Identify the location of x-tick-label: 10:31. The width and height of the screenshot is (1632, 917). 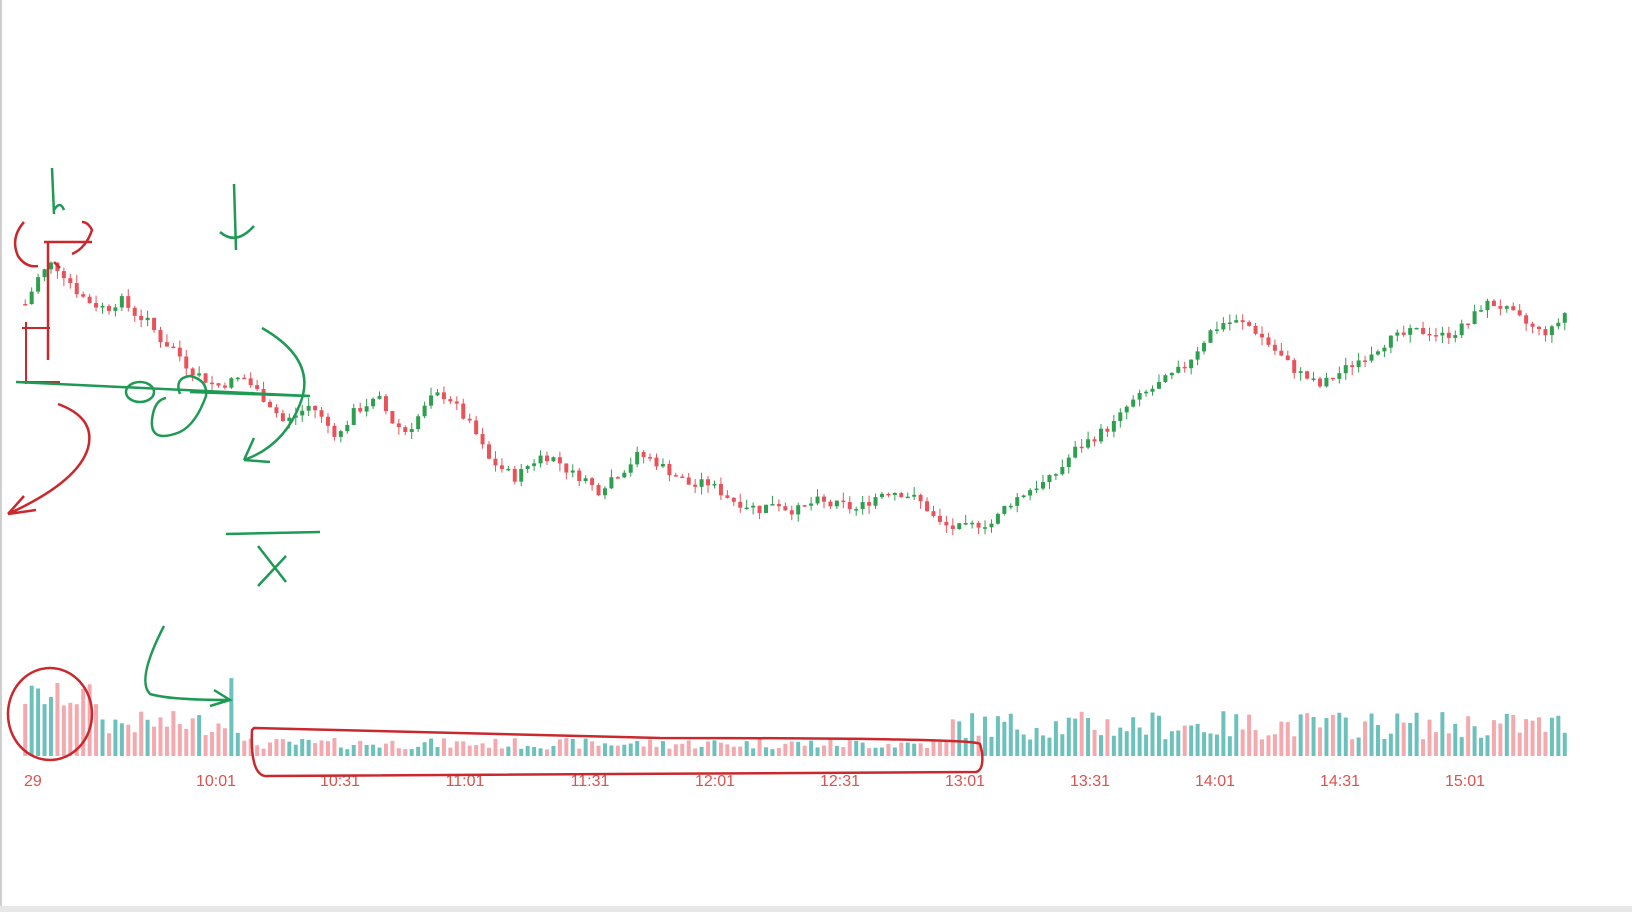
(340, 781).